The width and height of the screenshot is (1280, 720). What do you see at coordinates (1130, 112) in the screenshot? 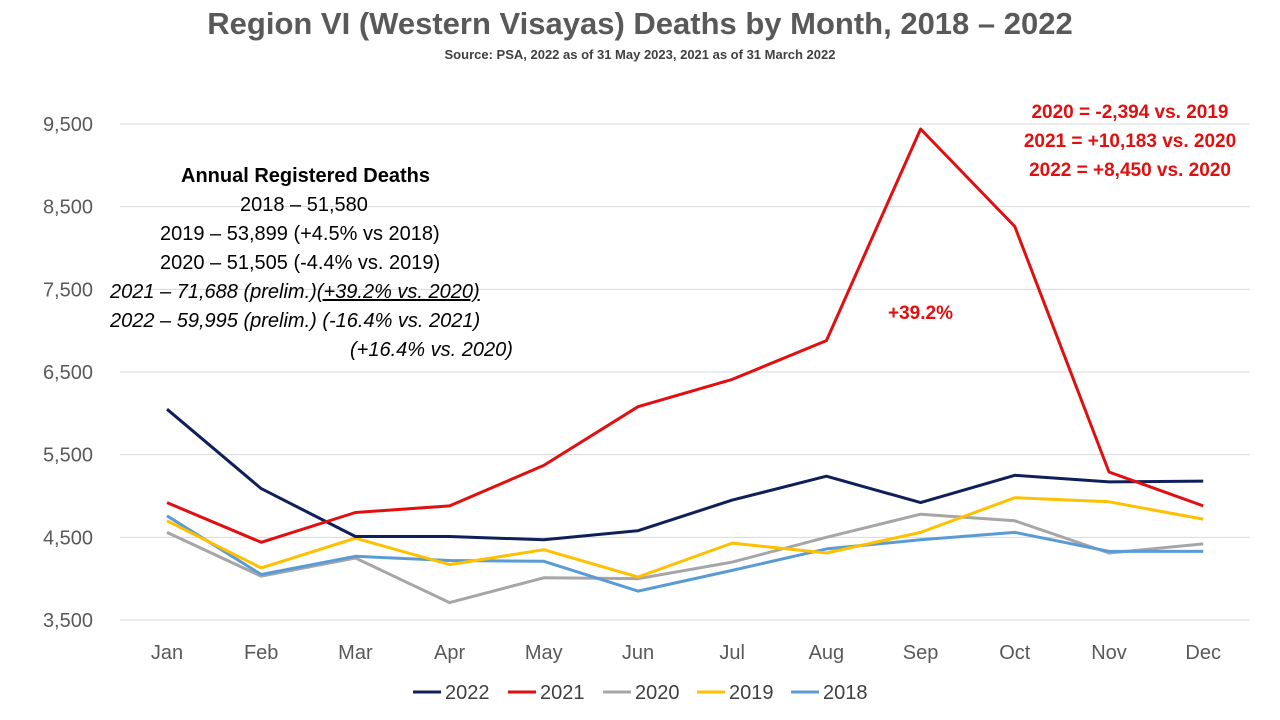
I see `change-2020: 2020 = -2,394 vs. 2019` at bounding box center [1130, 112].